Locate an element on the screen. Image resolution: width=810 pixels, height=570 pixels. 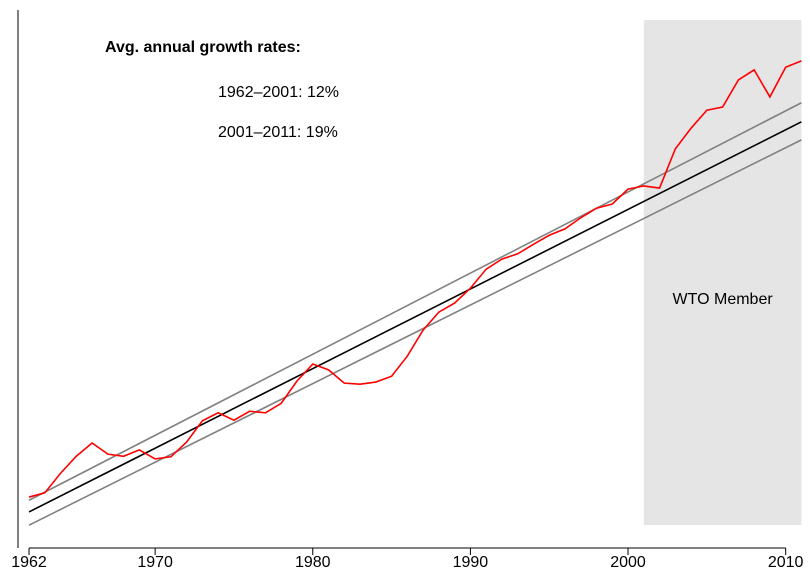
x-tick-label: 1970 is located at coordinates (155, 562).